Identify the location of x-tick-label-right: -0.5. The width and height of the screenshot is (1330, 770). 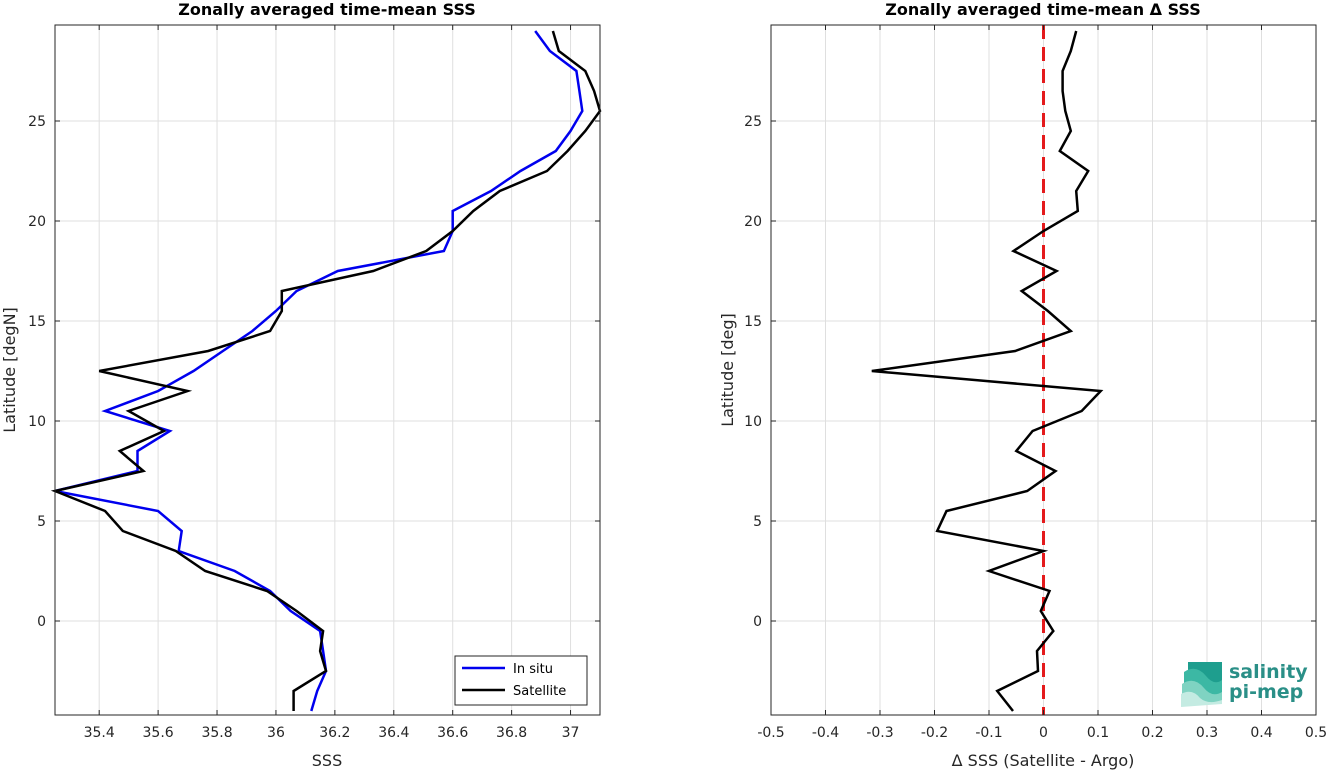
(770, 733).